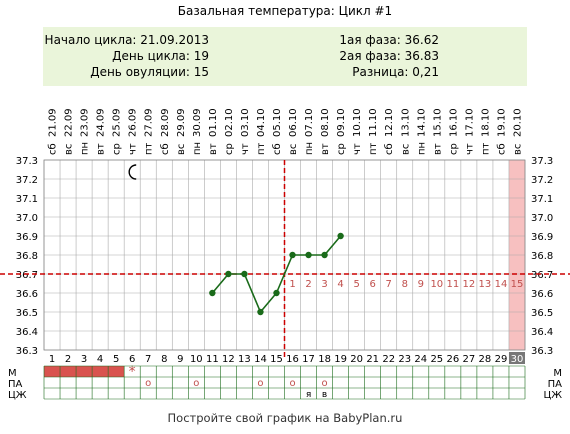  Describe the element at coordinates (420, 359) in the screenshot. I see `day-number-label: 24` at that location.